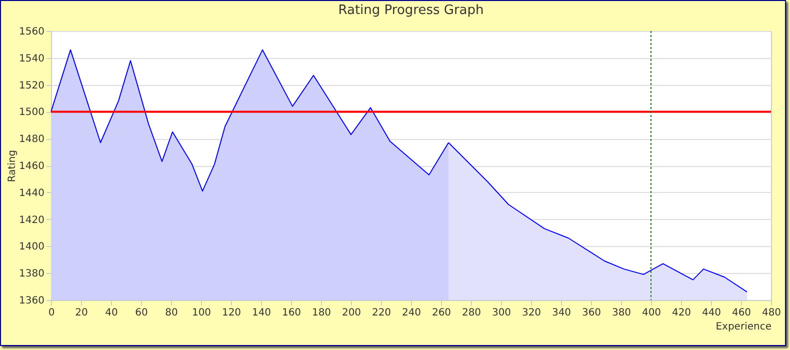  I want to click on x-tick-label: 0, so click(51, 313).